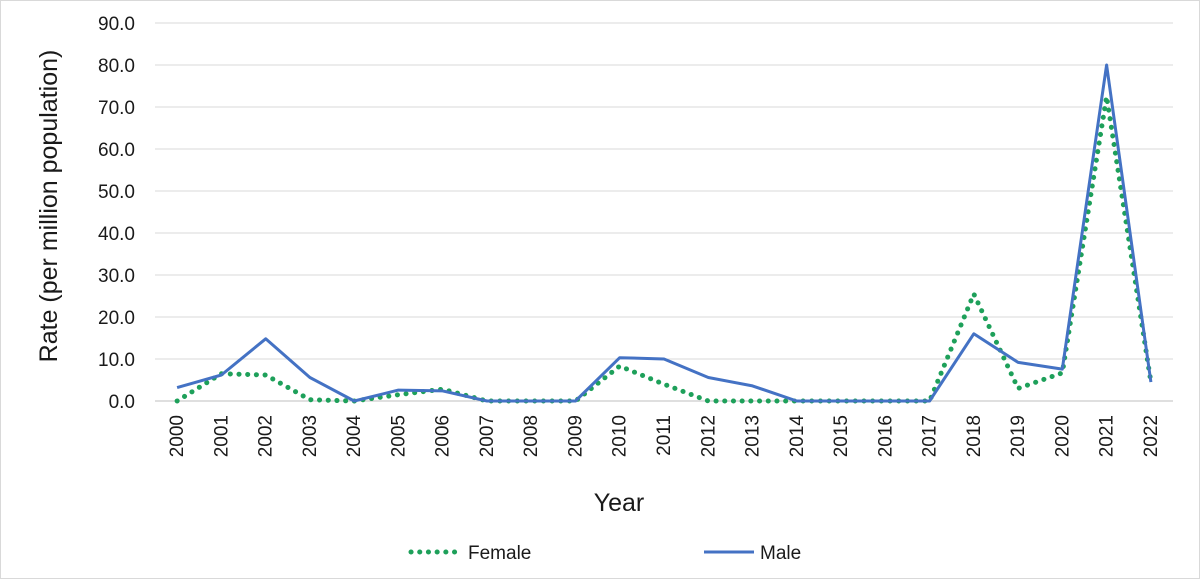  I want to click on x-tick-label: 2020, so click(1062, 436).